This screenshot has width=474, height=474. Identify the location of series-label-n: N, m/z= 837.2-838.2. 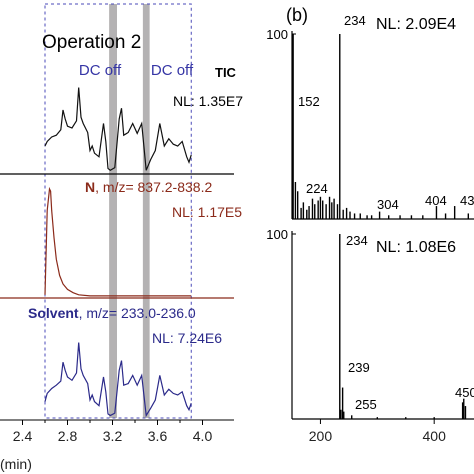
(148, 187).